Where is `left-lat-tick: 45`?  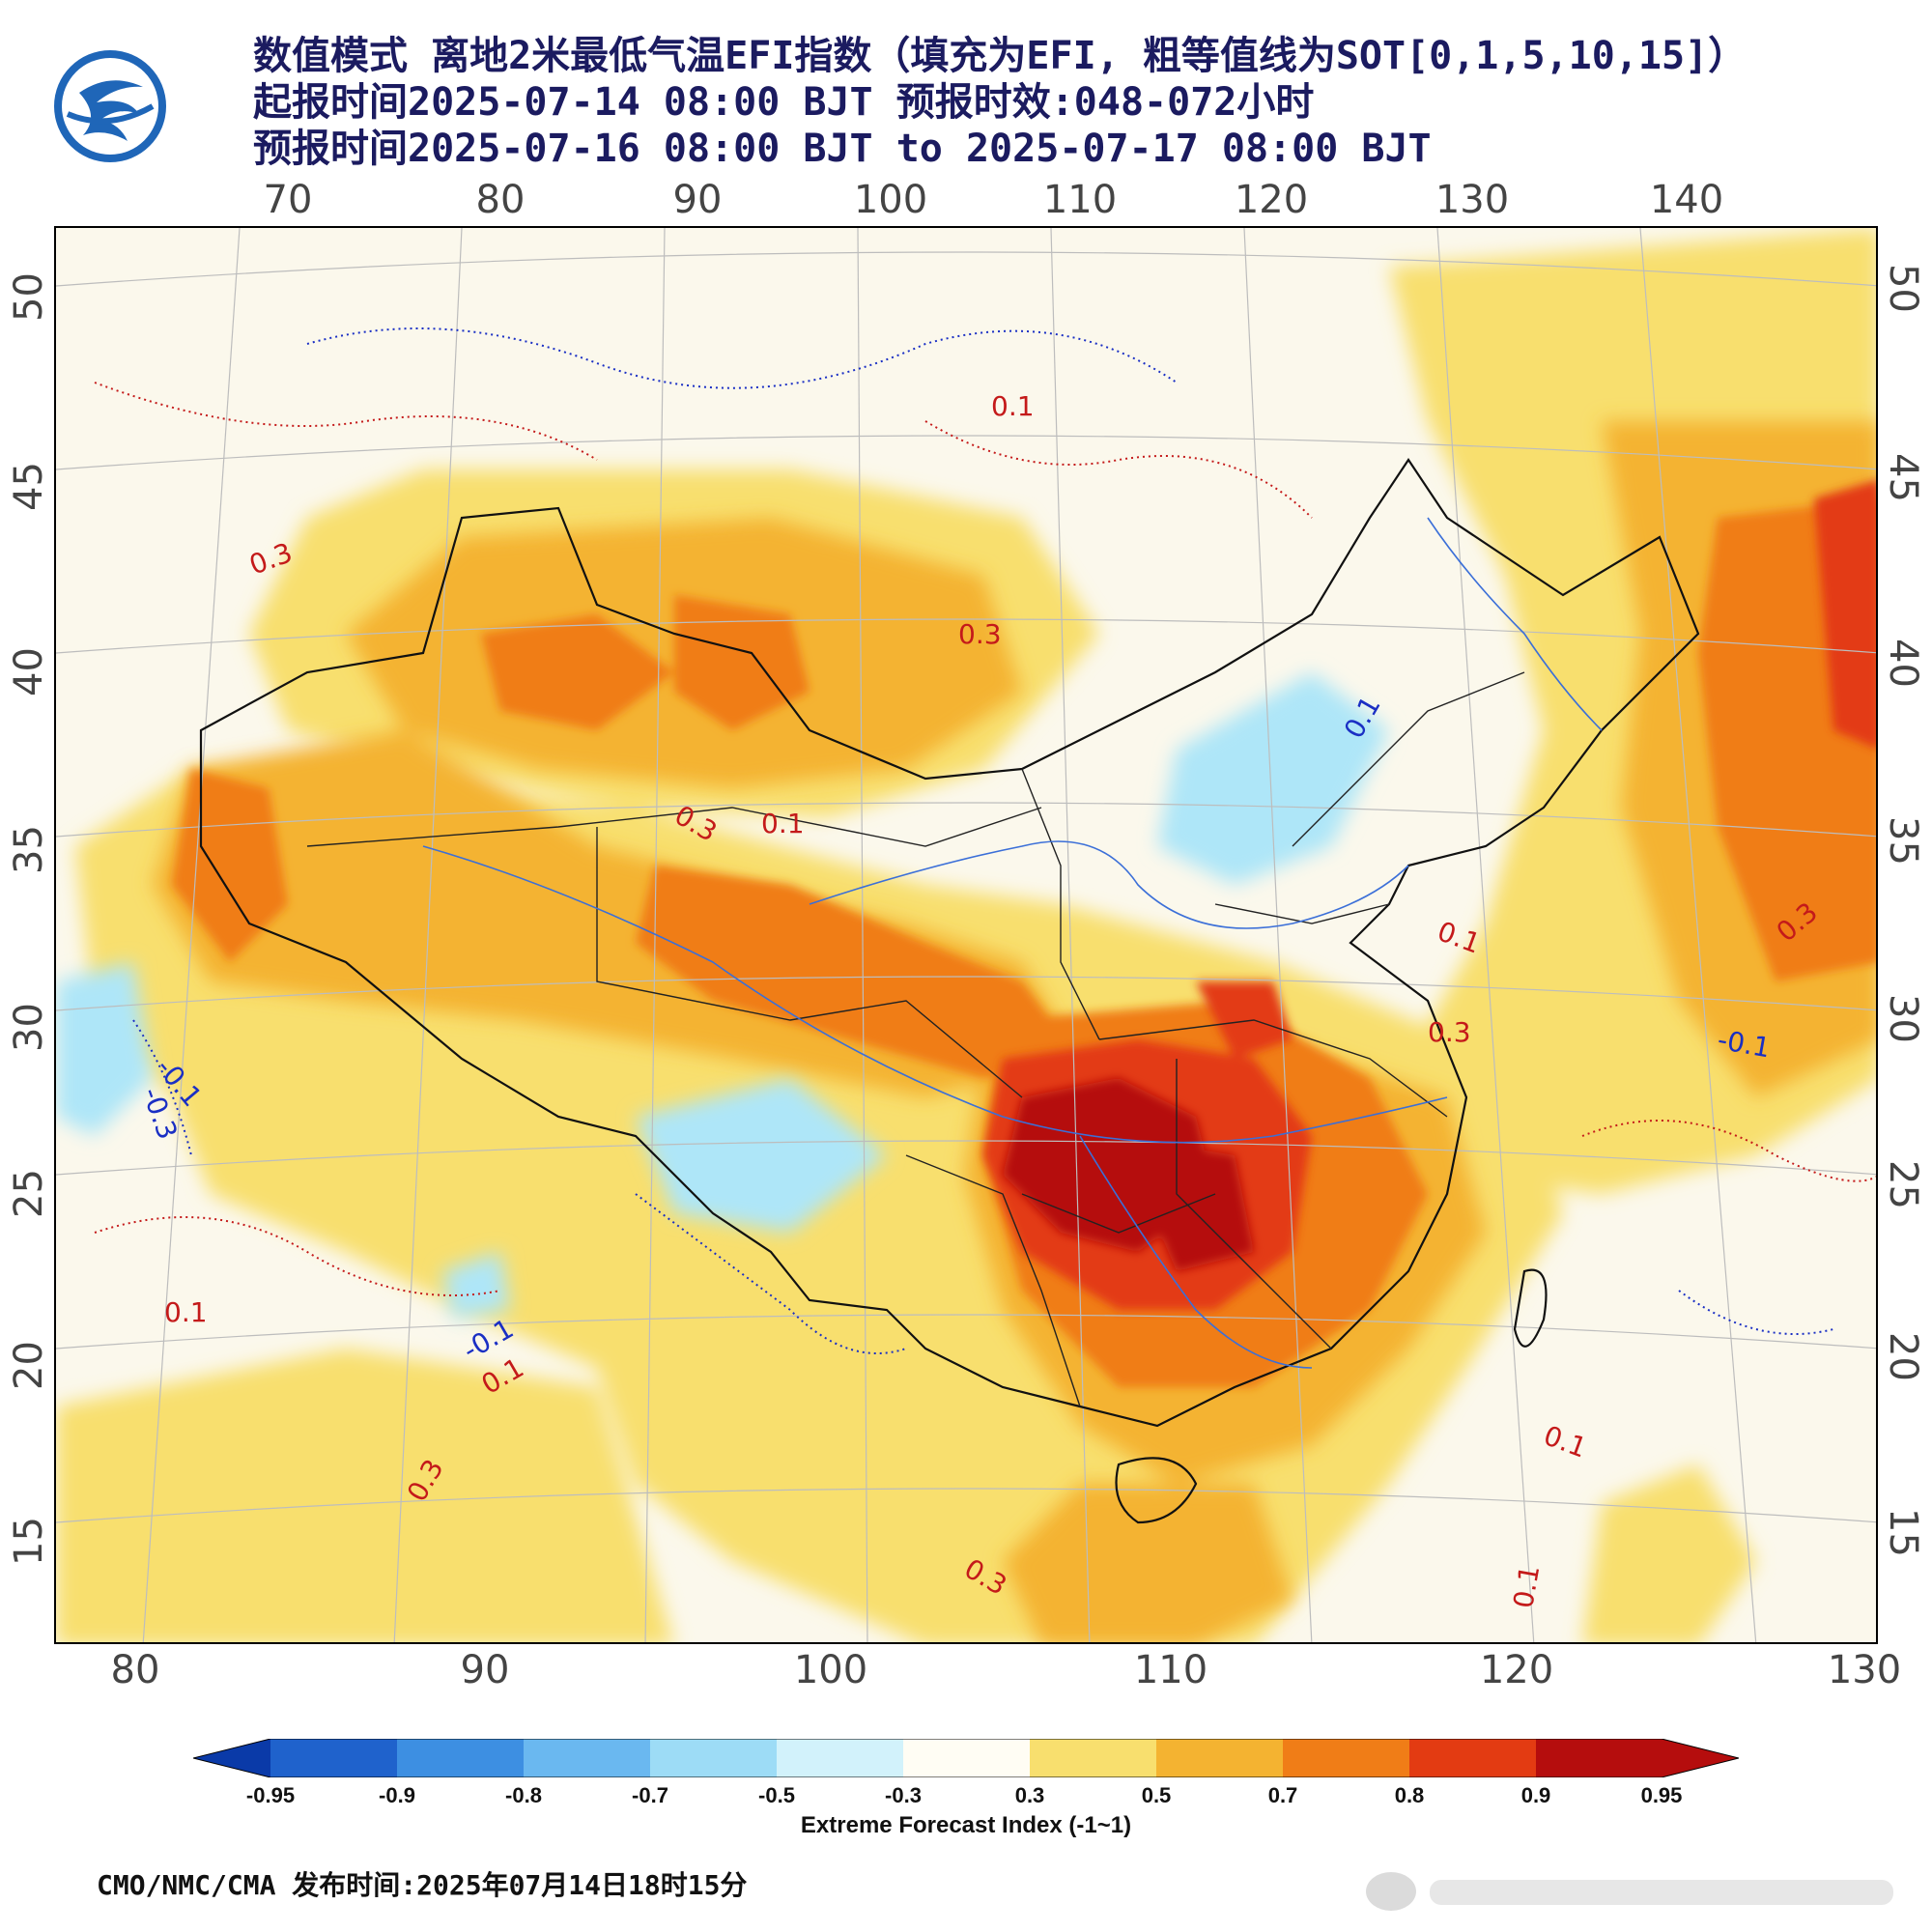 left-lat-tick: 45 is located at coordinates (29, 486).